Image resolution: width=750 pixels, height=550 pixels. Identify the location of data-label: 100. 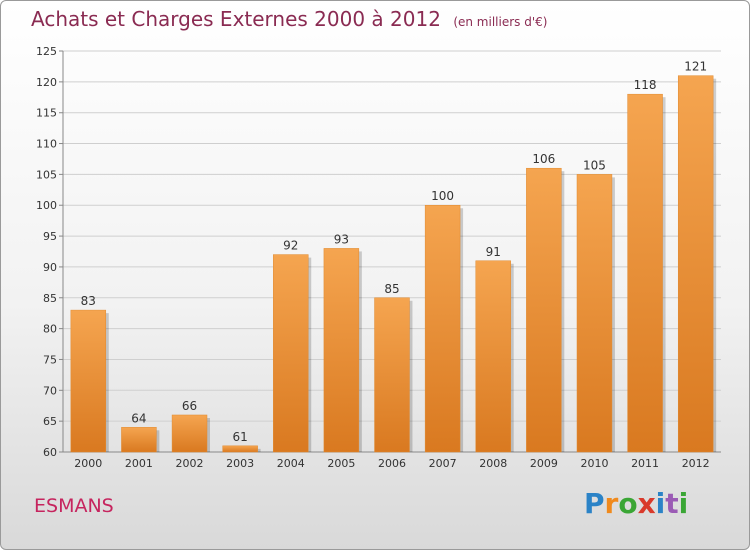
(442, 196).